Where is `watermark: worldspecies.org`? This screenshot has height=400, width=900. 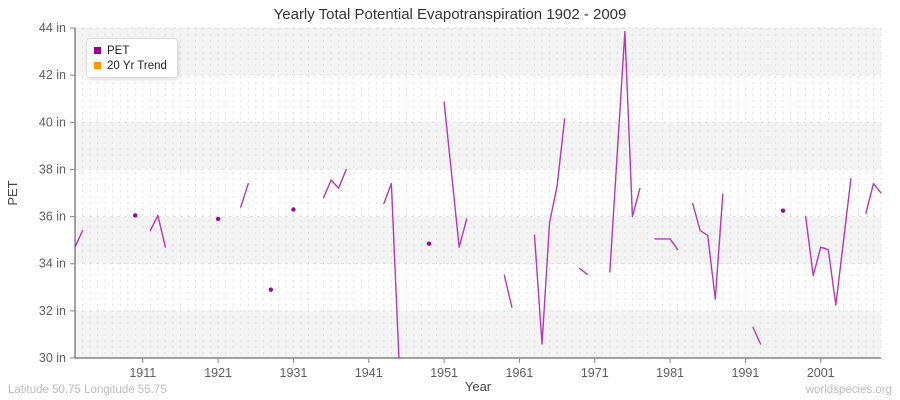 watermark: worldspecies.org is located at coordinates (848, 390).